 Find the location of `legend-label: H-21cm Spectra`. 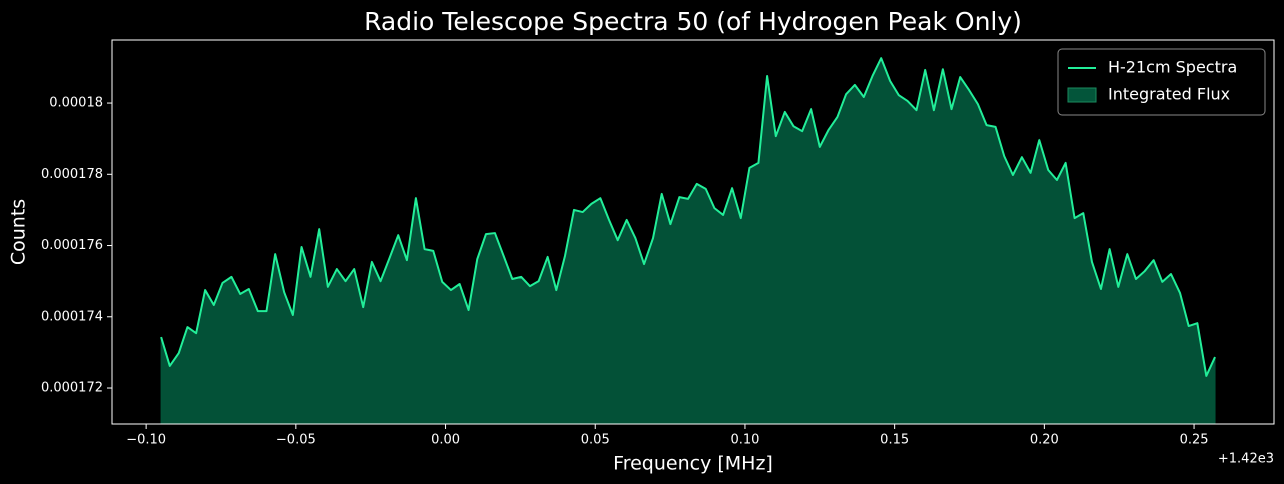

legend-label: H-21cm Spectra is located at coordinates (1172, 67).